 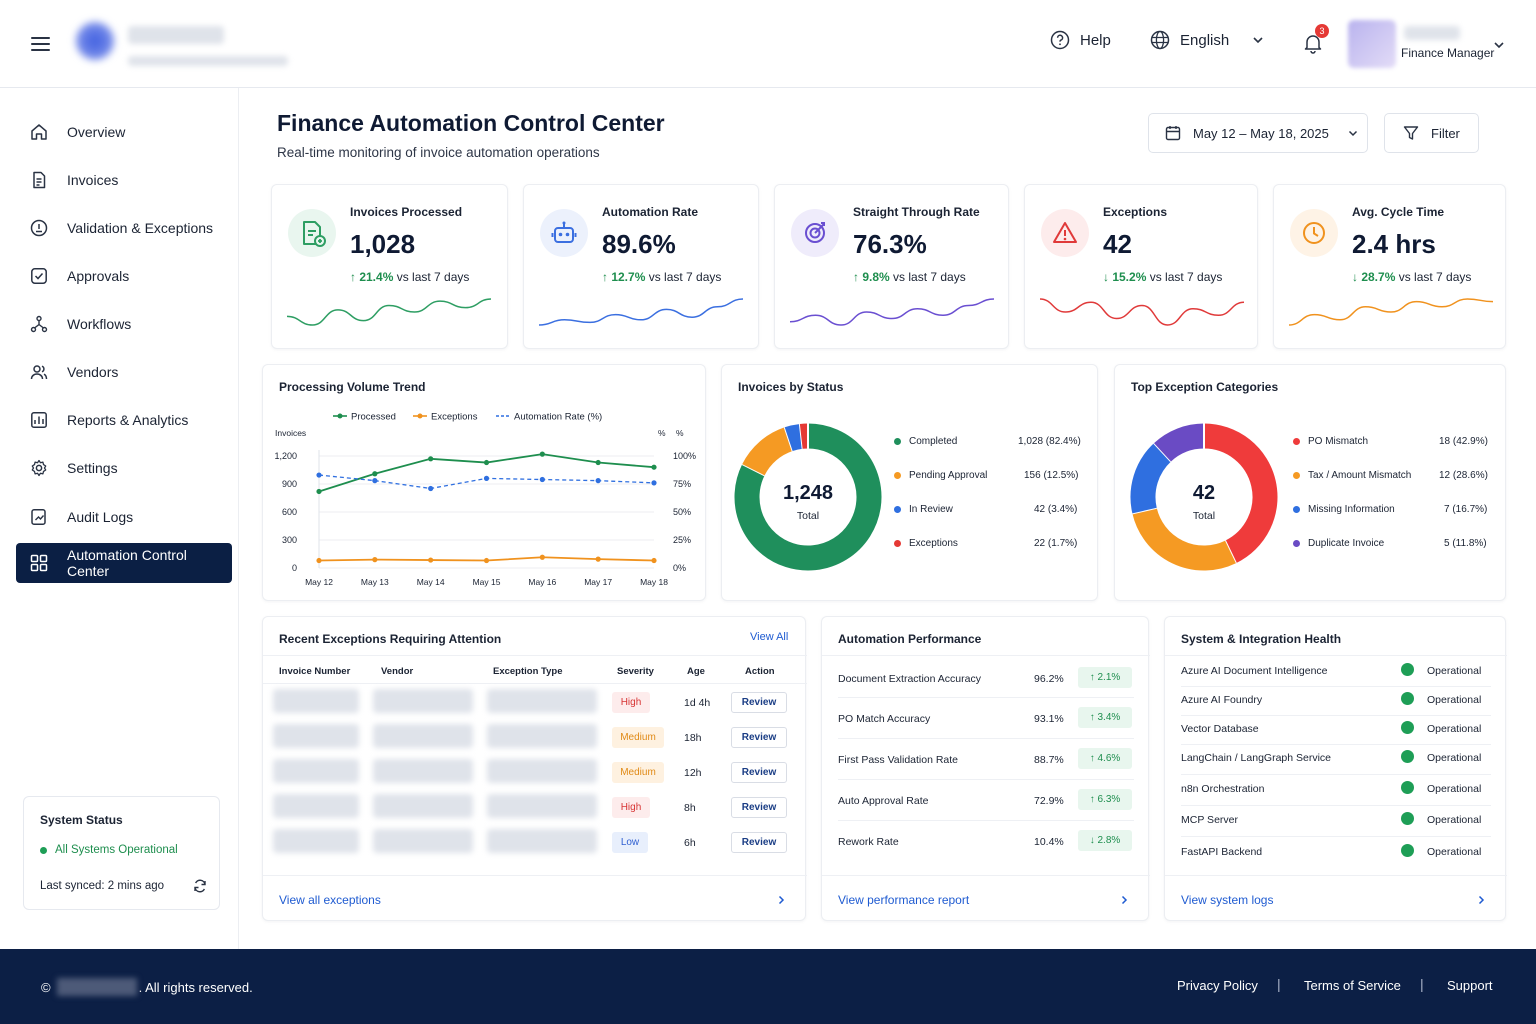 What do you see at coordinates (1431, 133) in the screenshot?
I see `filter-button: Filter` at bounding box center [1431, 133].